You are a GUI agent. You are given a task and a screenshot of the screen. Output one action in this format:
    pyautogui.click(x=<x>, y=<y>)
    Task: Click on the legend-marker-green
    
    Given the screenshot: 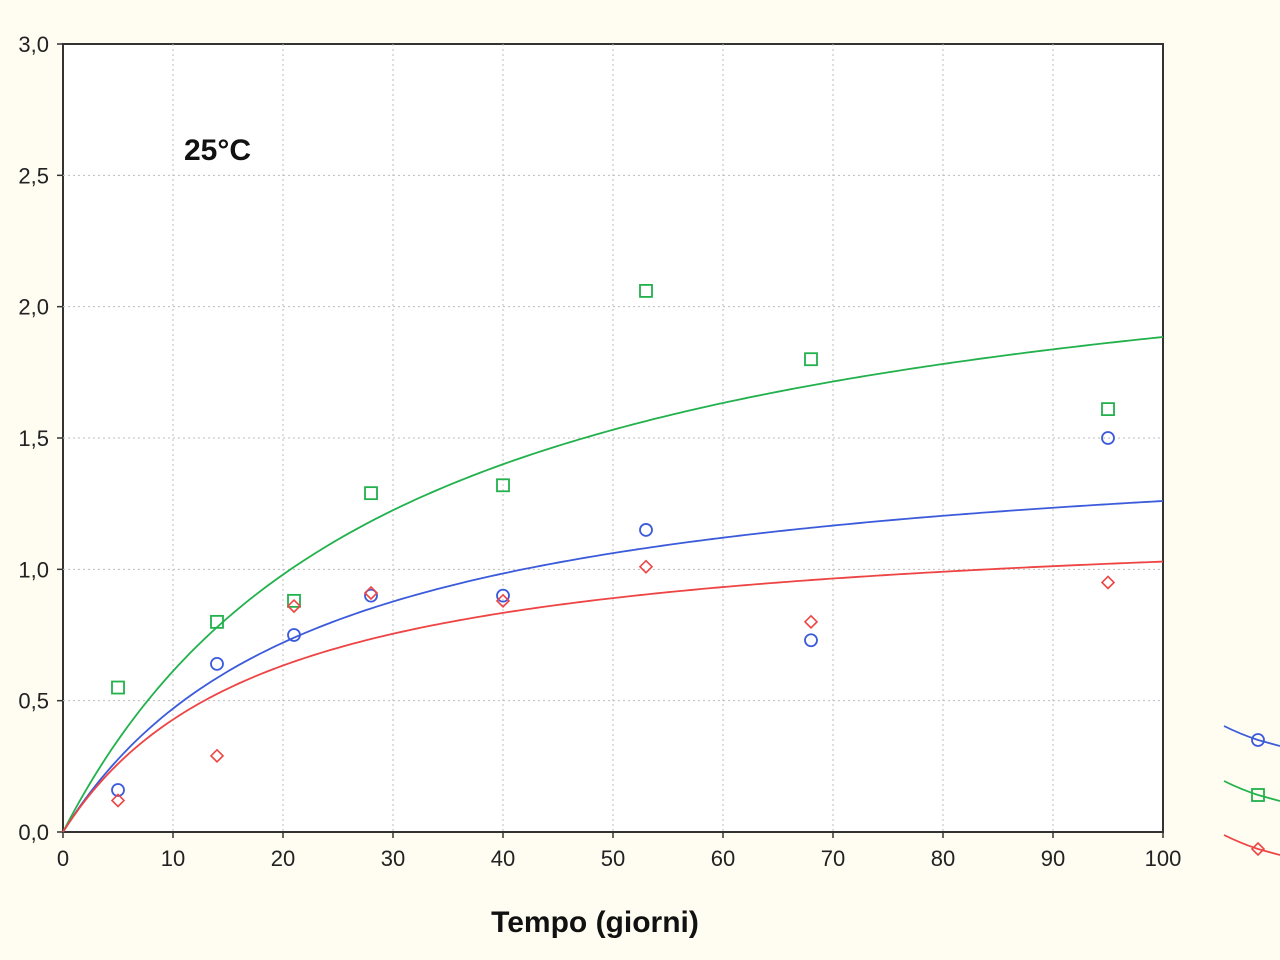 What is the action you would take?
    pyautogui.click(x=1258, y=795)
    